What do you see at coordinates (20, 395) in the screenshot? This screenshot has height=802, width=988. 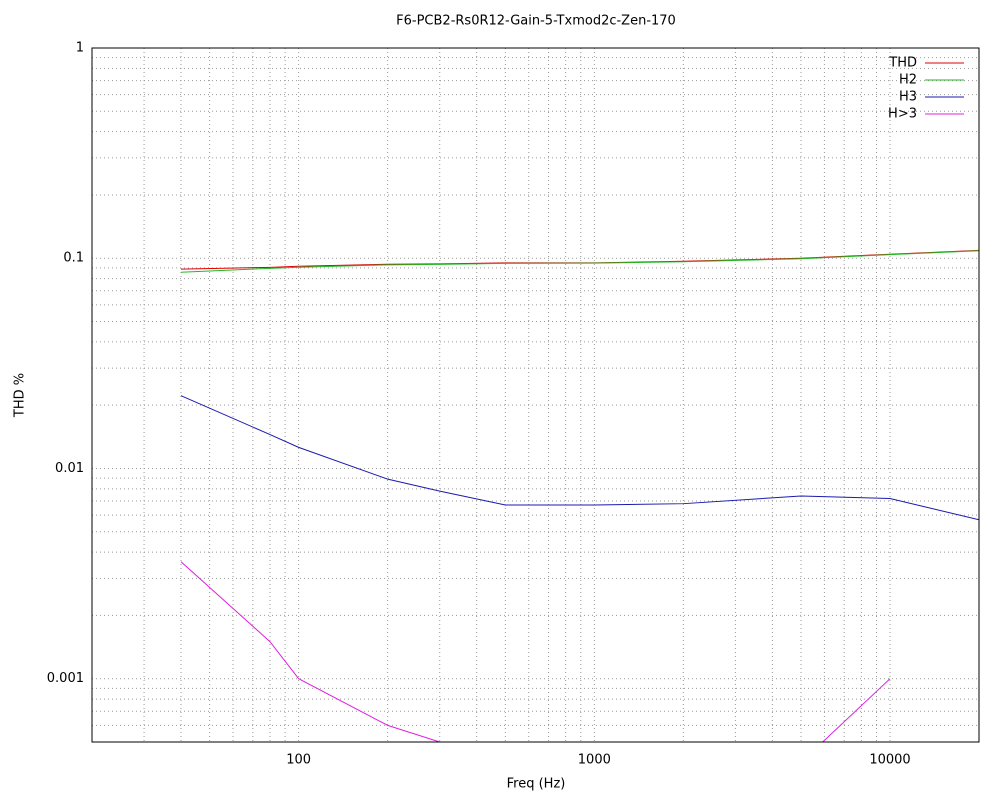 I see `y-axis-label: THD %` at bounding box center [20, 395].